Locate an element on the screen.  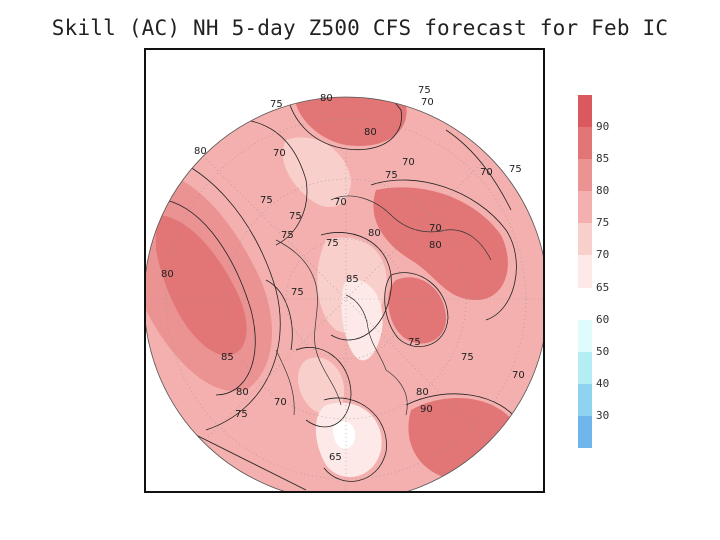
colorbar-label: 65 is located at coordinates (603, 287).